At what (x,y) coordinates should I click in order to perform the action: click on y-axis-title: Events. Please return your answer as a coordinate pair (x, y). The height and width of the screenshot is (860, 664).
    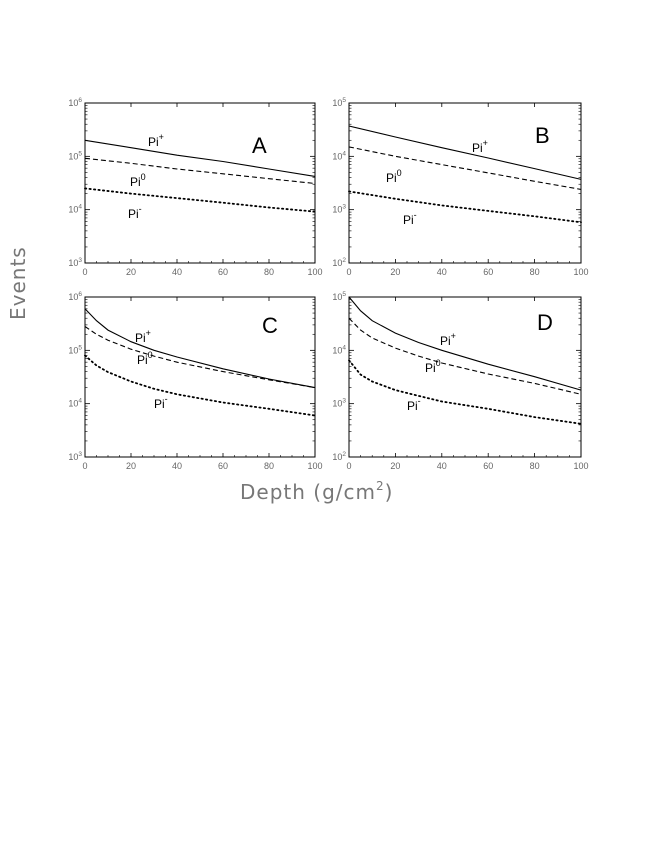
    Looking at the image, I should click on (18, 283).